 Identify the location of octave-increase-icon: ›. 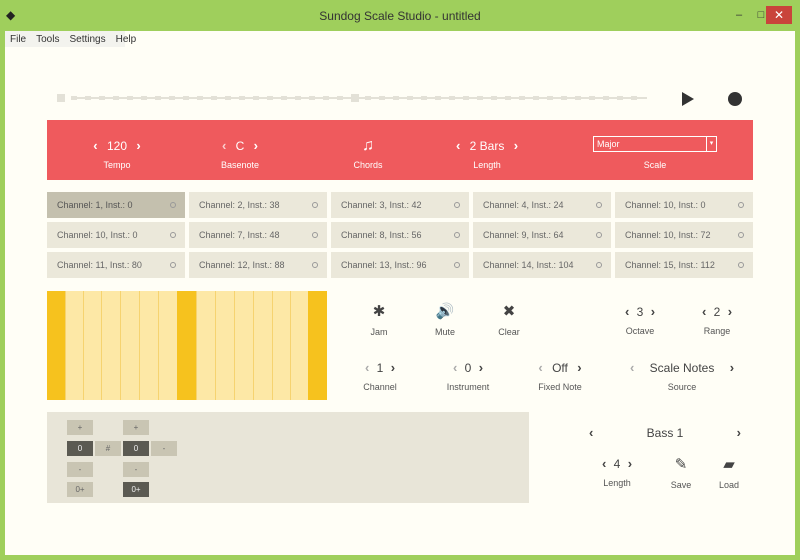
(653, 311).